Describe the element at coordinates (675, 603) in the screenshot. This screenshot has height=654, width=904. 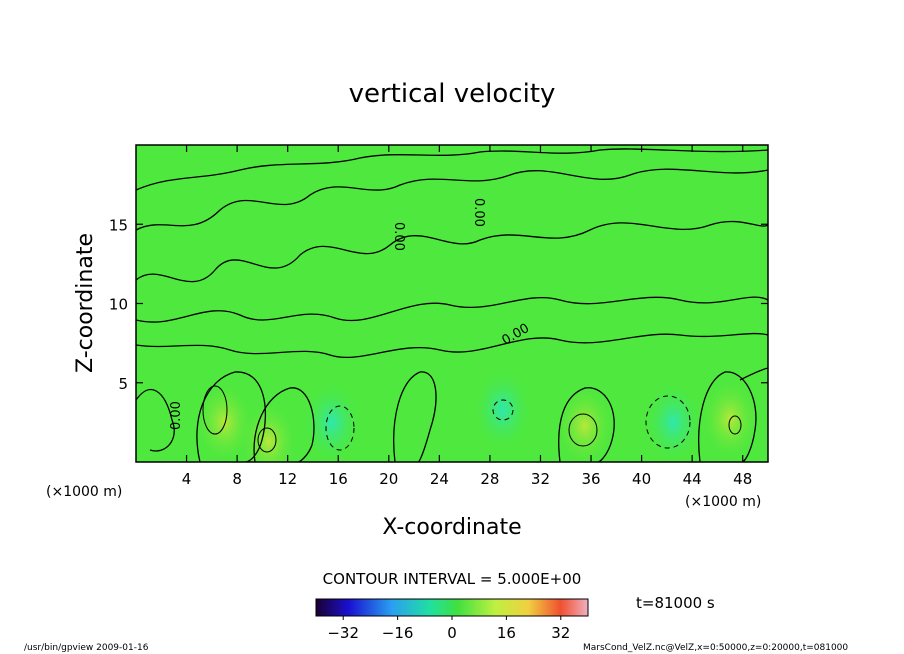
I see `time-label: t=81000 s` at that location.